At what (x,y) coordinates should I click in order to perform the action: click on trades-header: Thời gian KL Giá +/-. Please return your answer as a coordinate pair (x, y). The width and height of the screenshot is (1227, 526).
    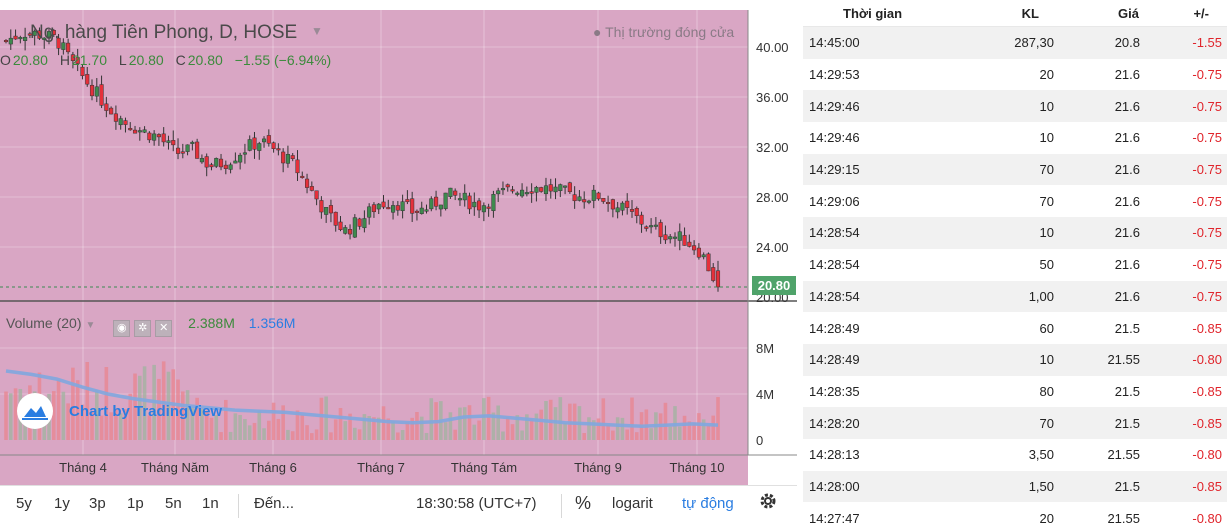
    Looking at the image, I should click on (1015, 13).